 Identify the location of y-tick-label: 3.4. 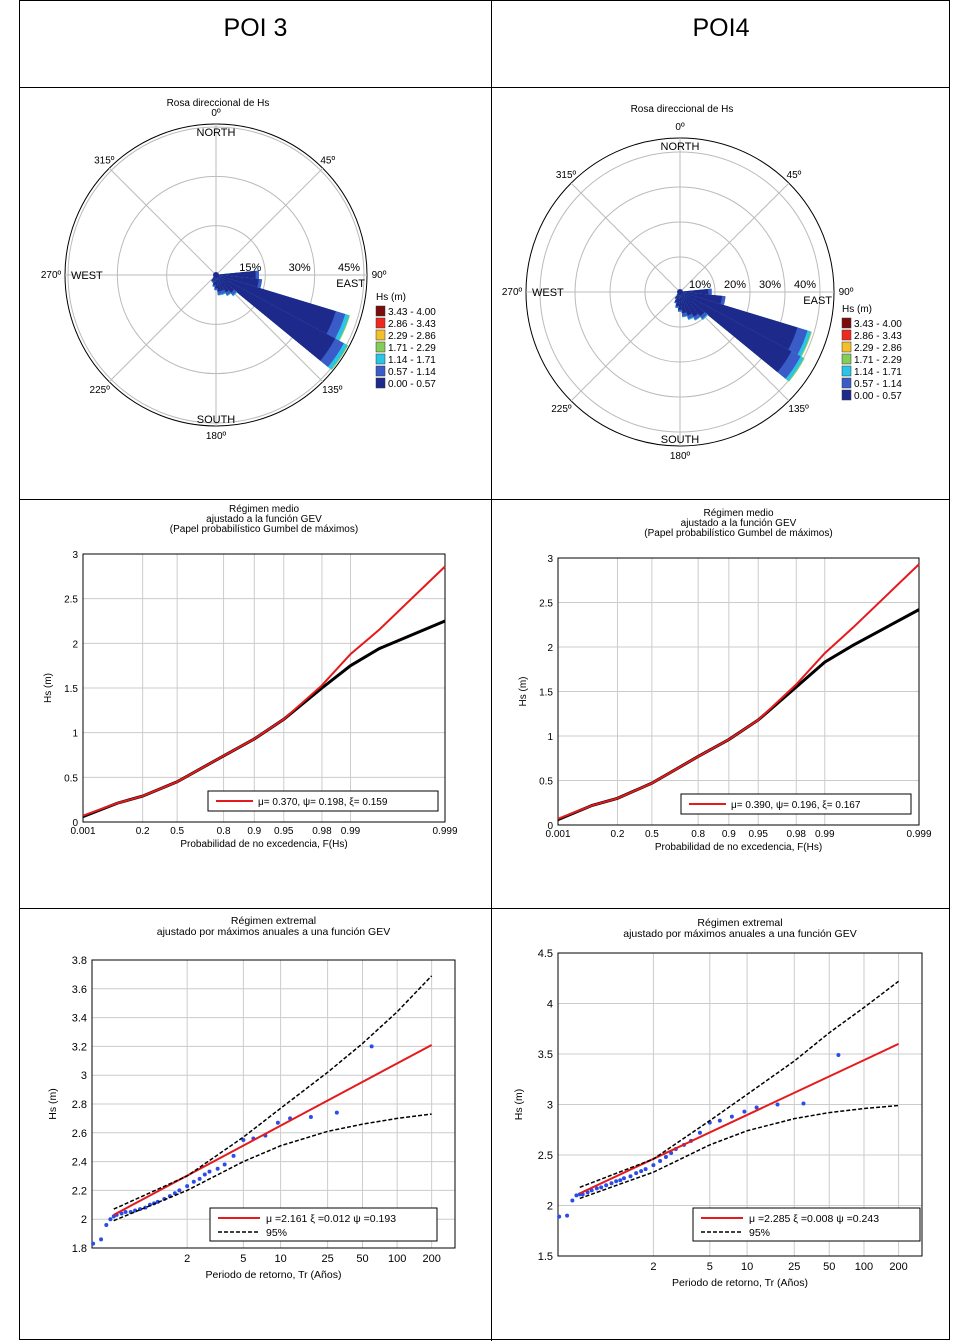
(79, 1019).